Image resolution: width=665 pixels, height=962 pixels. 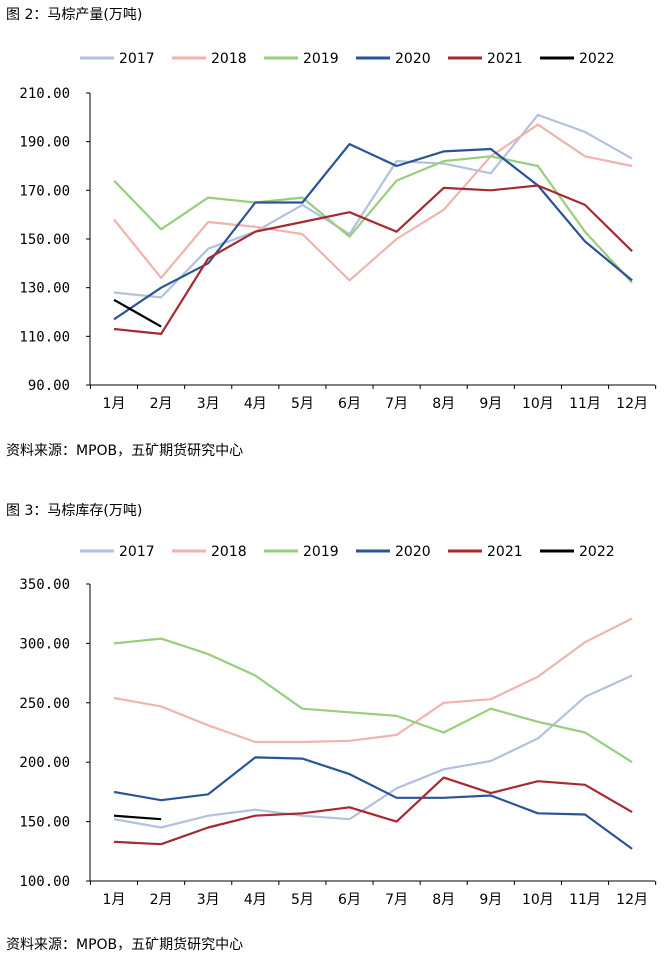 I want to click on y-tick-label: 90.00, so click(x=49, y=386).